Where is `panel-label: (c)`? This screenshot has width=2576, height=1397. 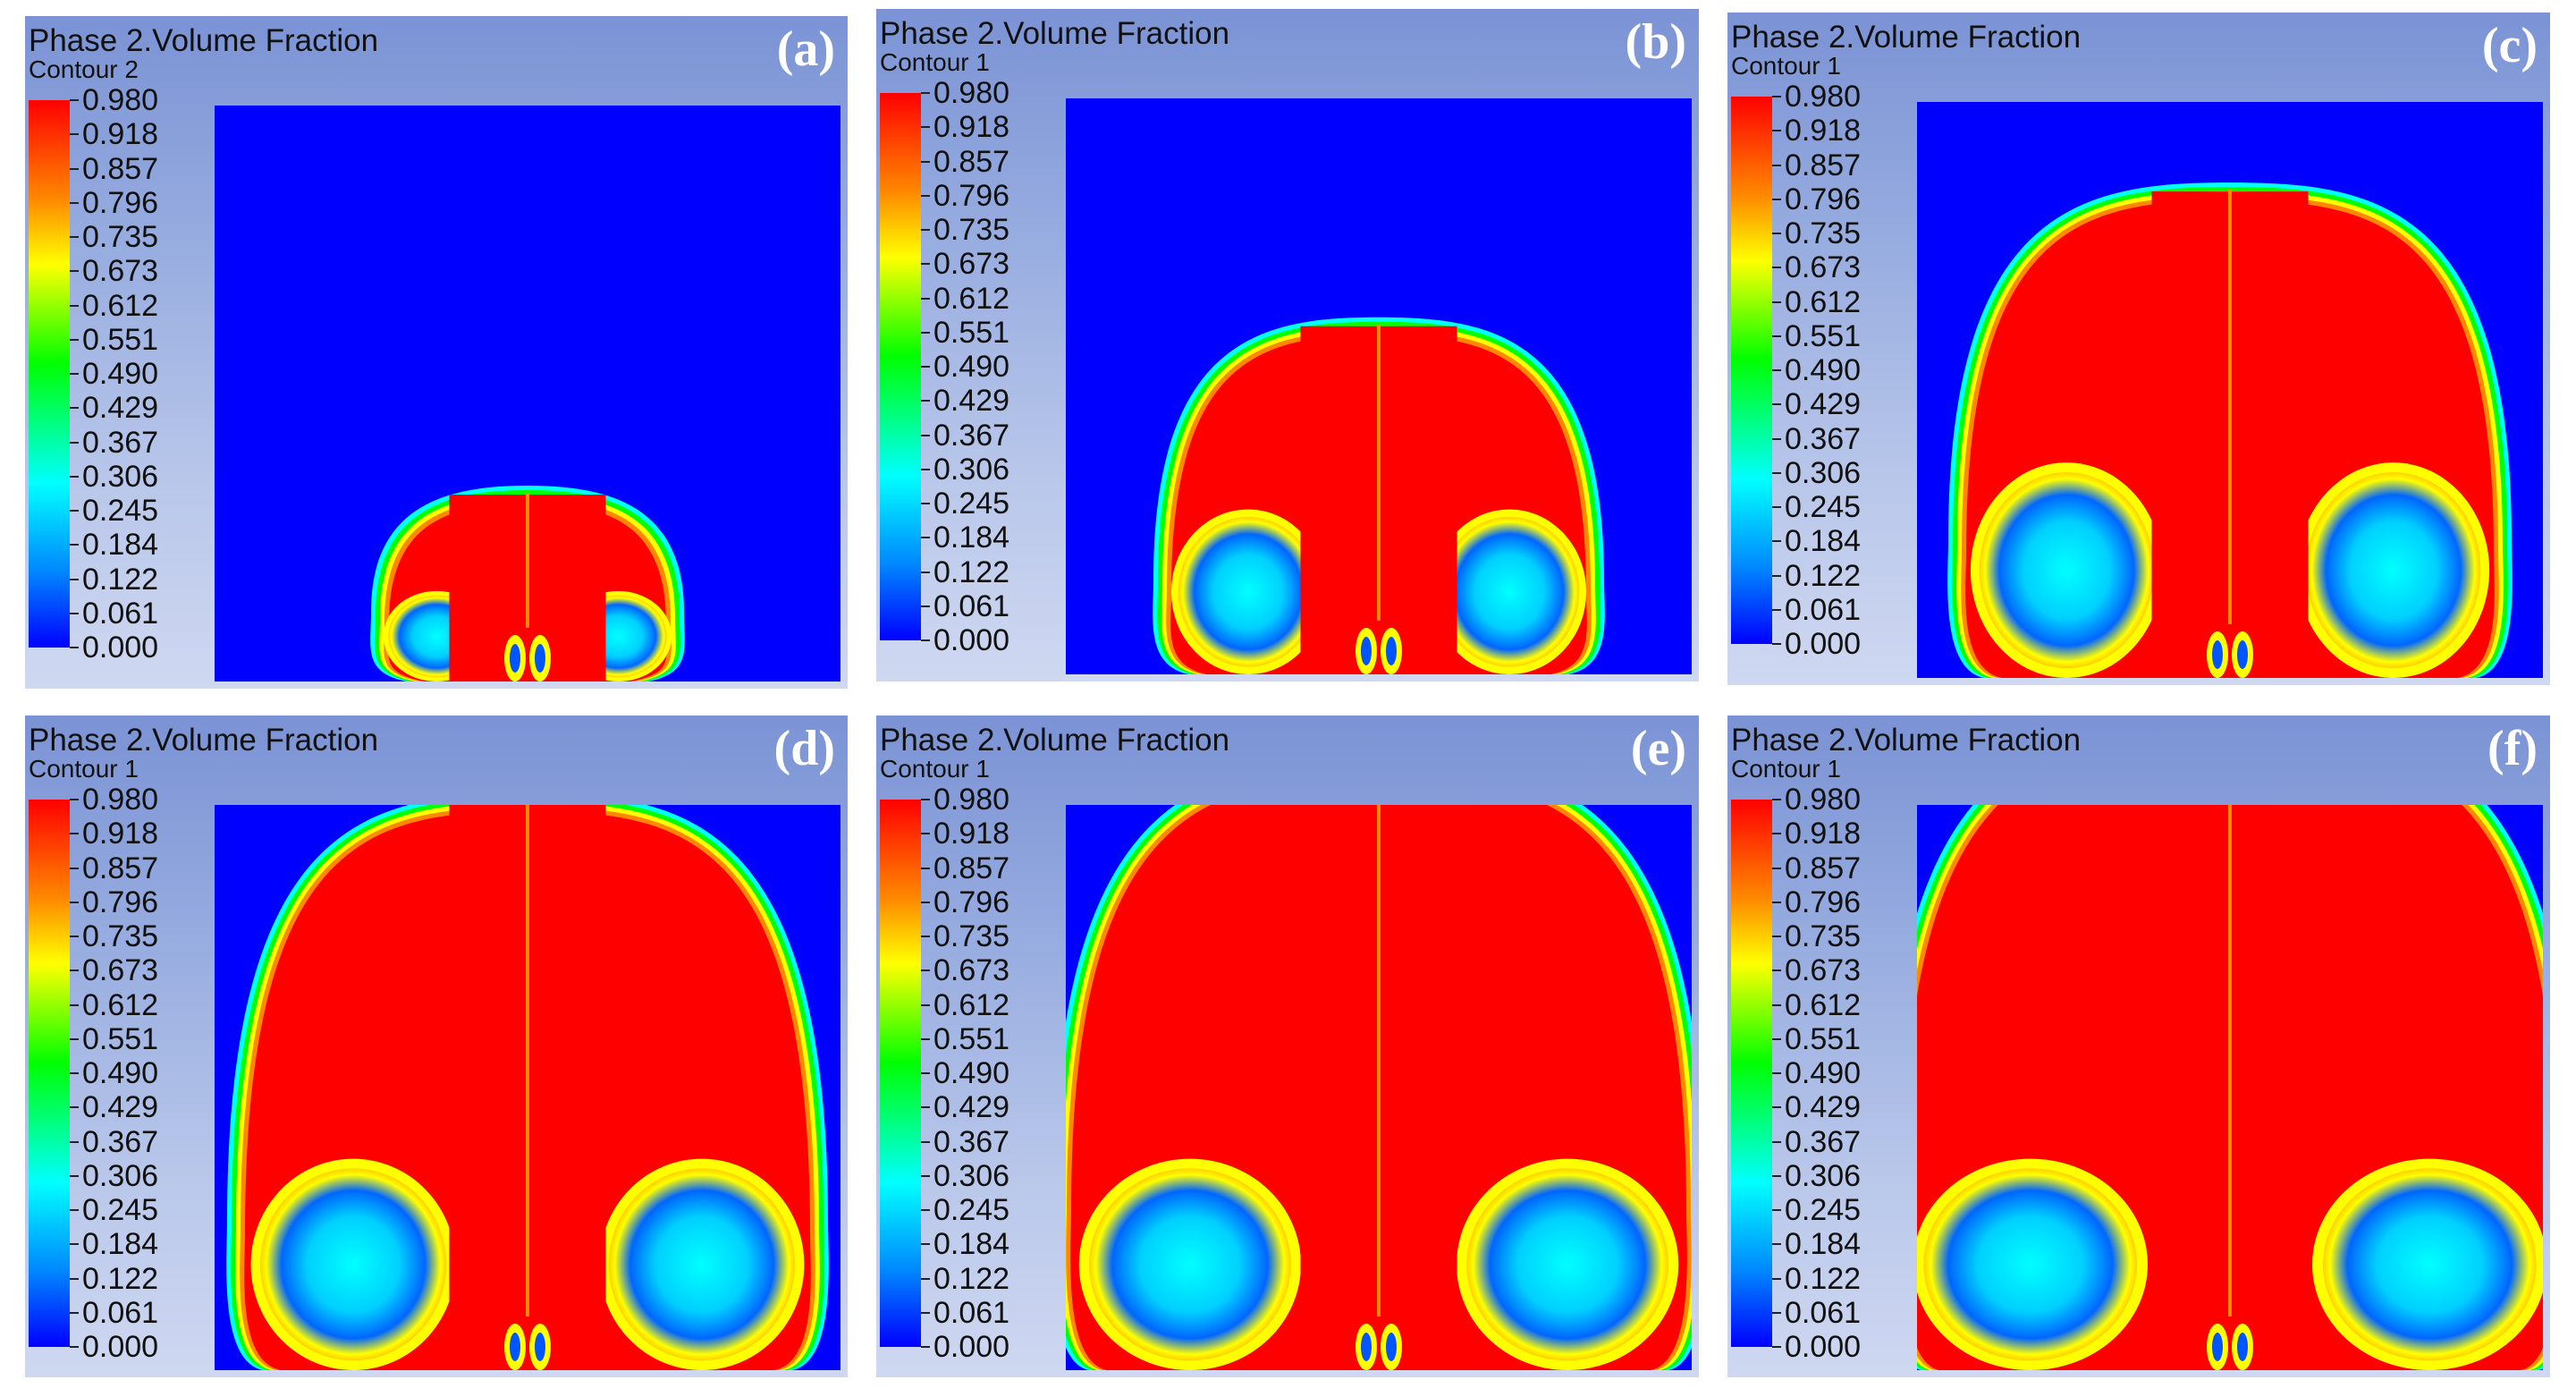 panel-label: (c) is located at coordinates (2509, 45).